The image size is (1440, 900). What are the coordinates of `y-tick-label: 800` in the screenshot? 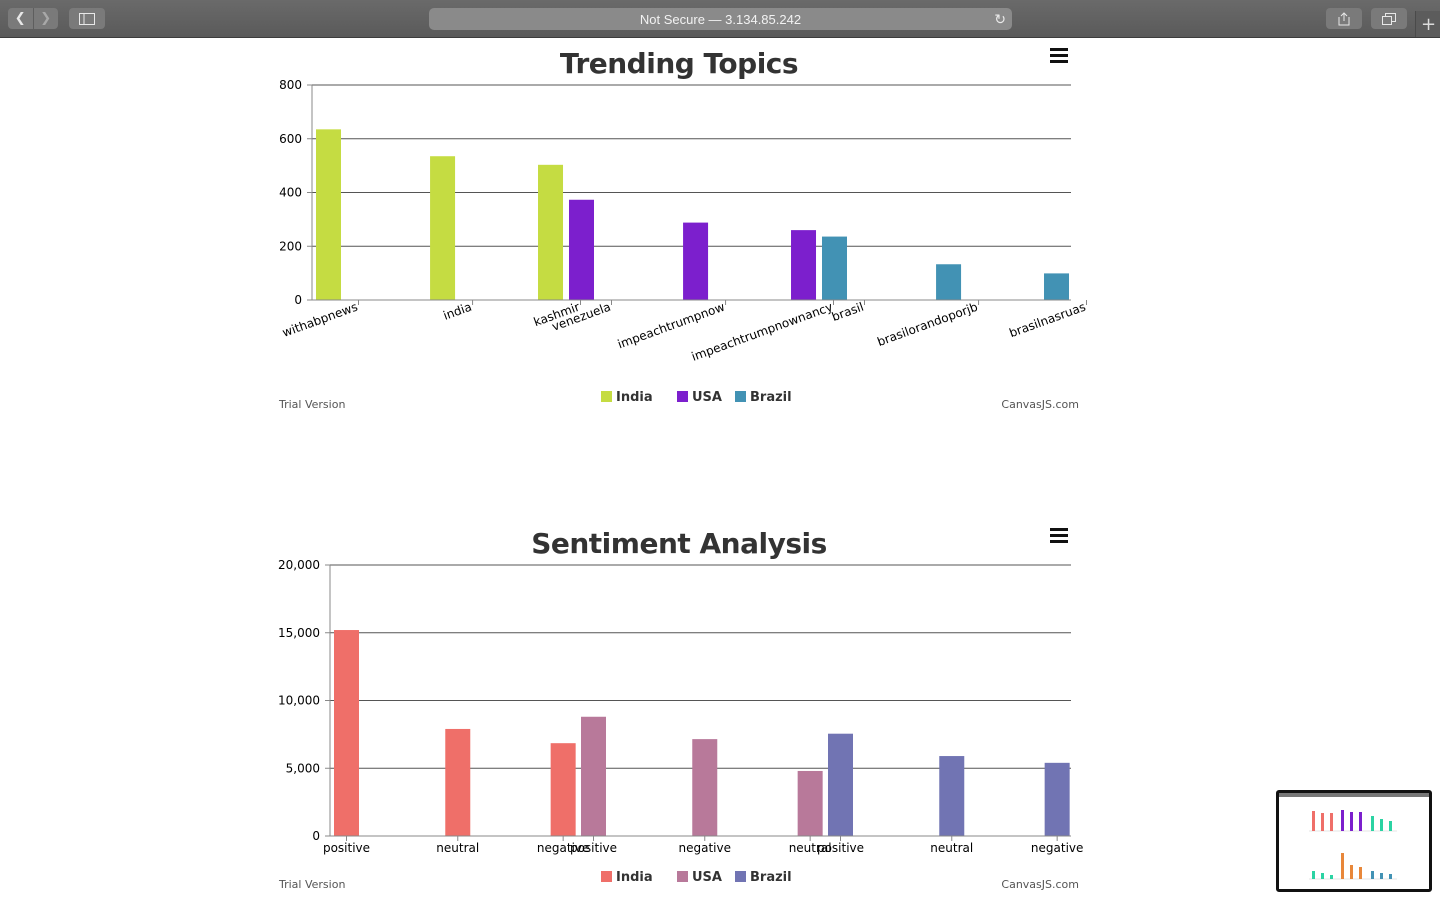 It's located at (290, 85).